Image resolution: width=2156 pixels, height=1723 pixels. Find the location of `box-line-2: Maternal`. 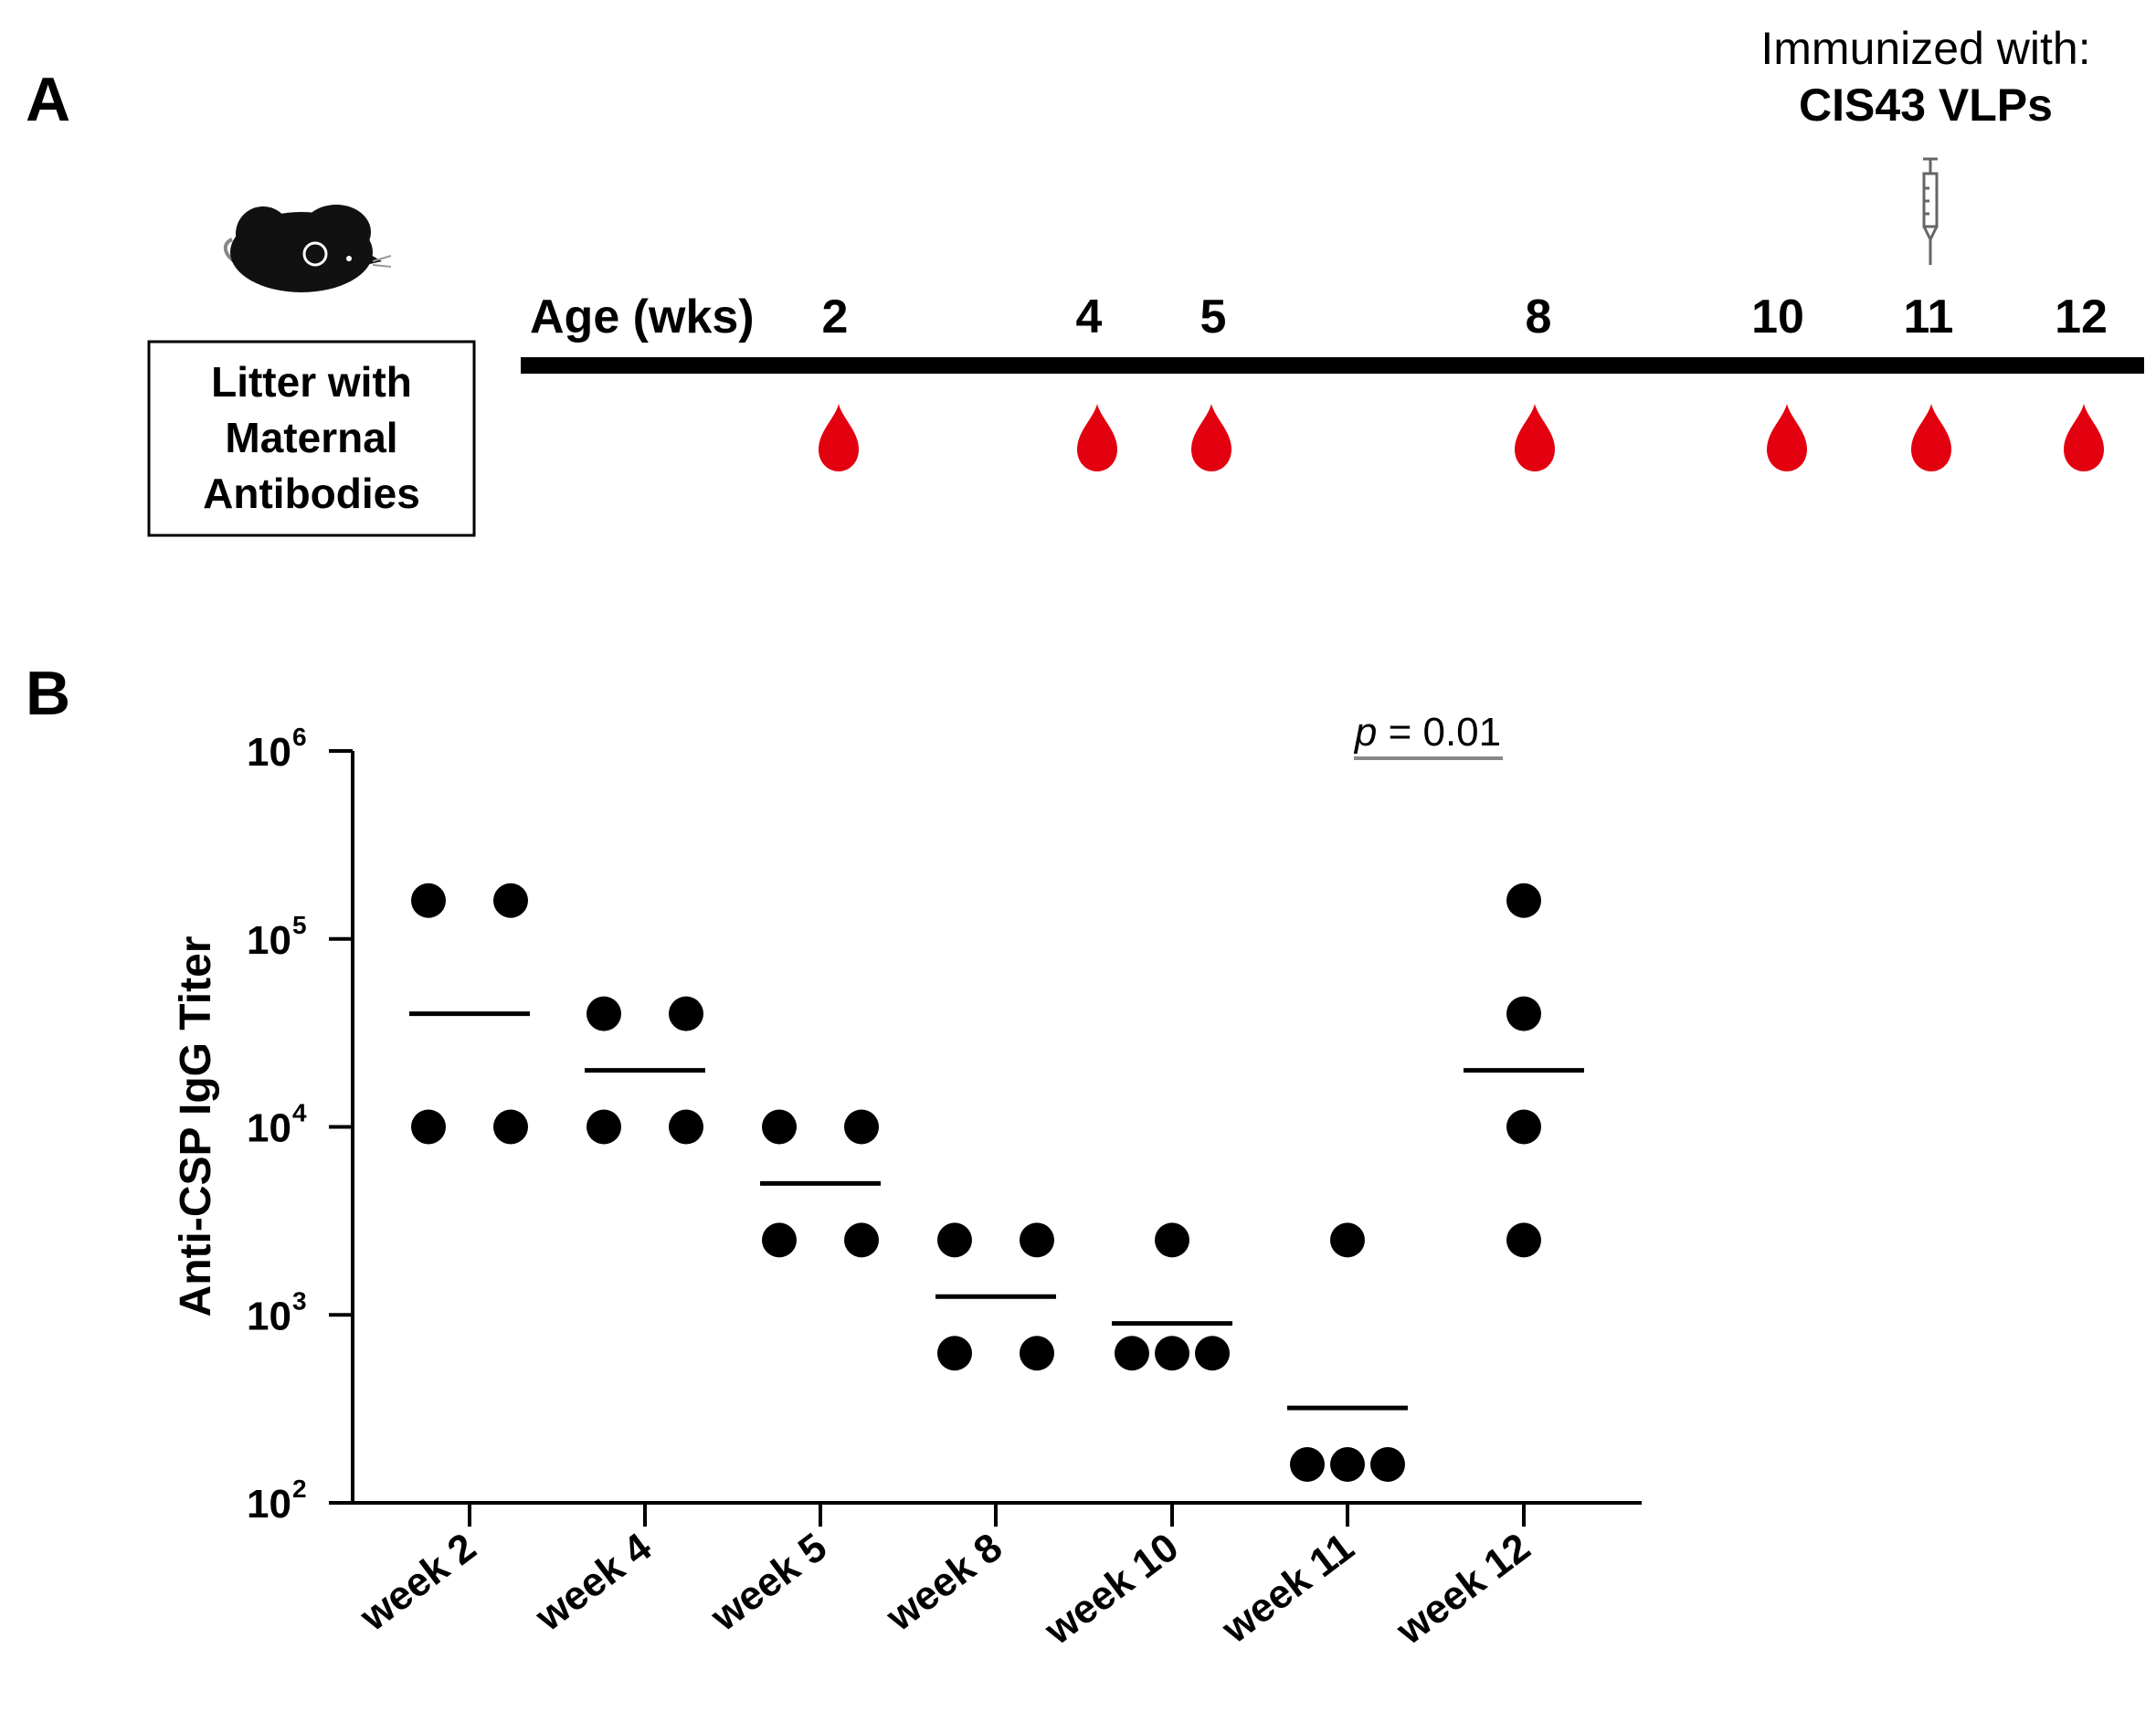

box-line-2: Maternal is located at coordinates (311, 438).